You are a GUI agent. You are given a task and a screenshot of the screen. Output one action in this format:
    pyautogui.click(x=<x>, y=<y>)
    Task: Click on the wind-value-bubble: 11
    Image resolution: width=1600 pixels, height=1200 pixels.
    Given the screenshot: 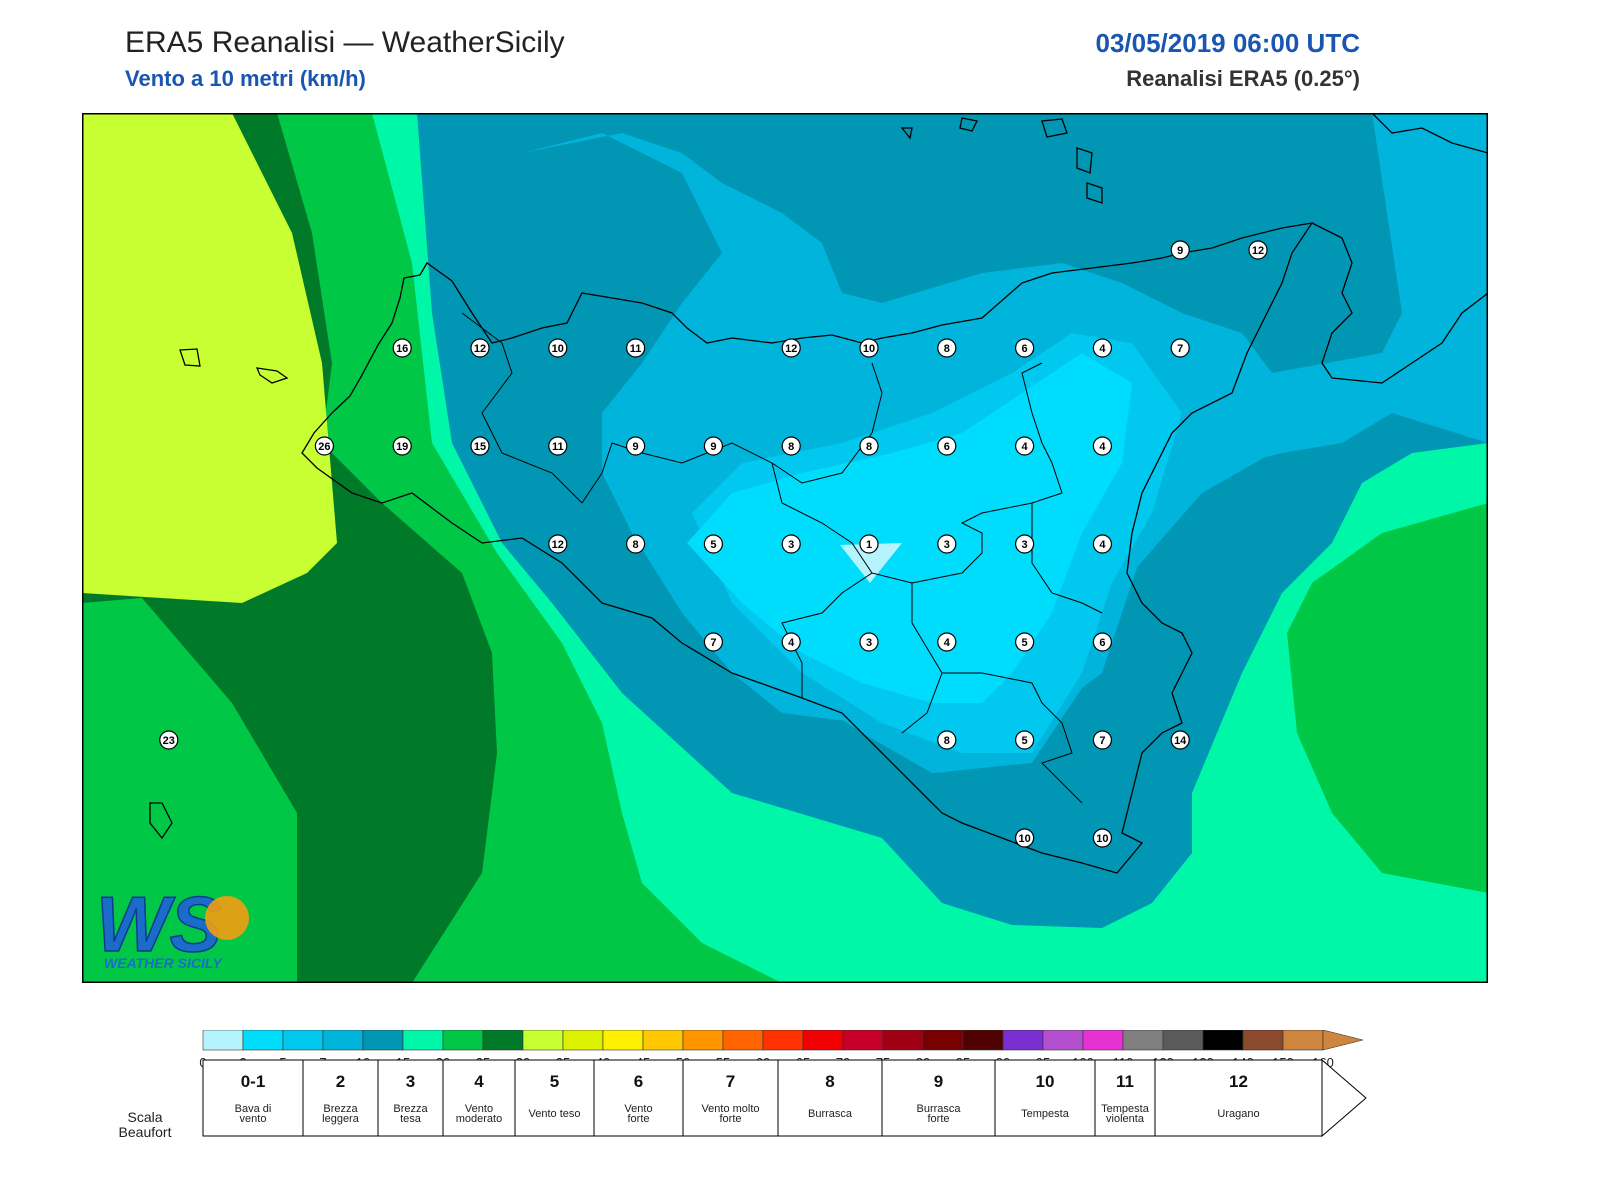 What is the action you would take?
    pyautogui.click(x=635, y=348)
    